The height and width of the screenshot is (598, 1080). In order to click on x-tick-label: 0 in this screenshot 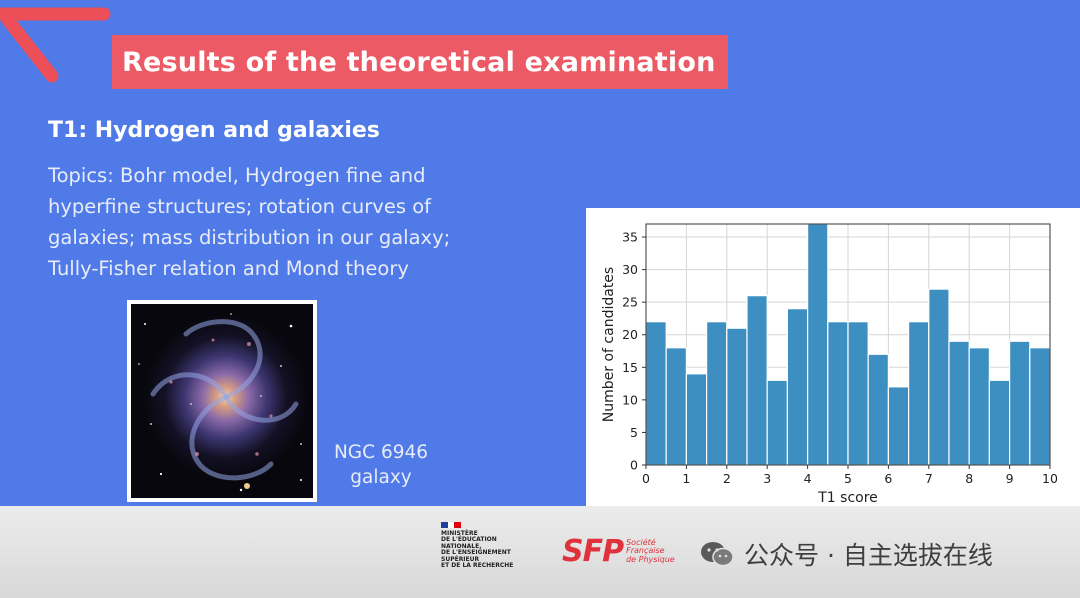, I will do `click(646, 478)`.